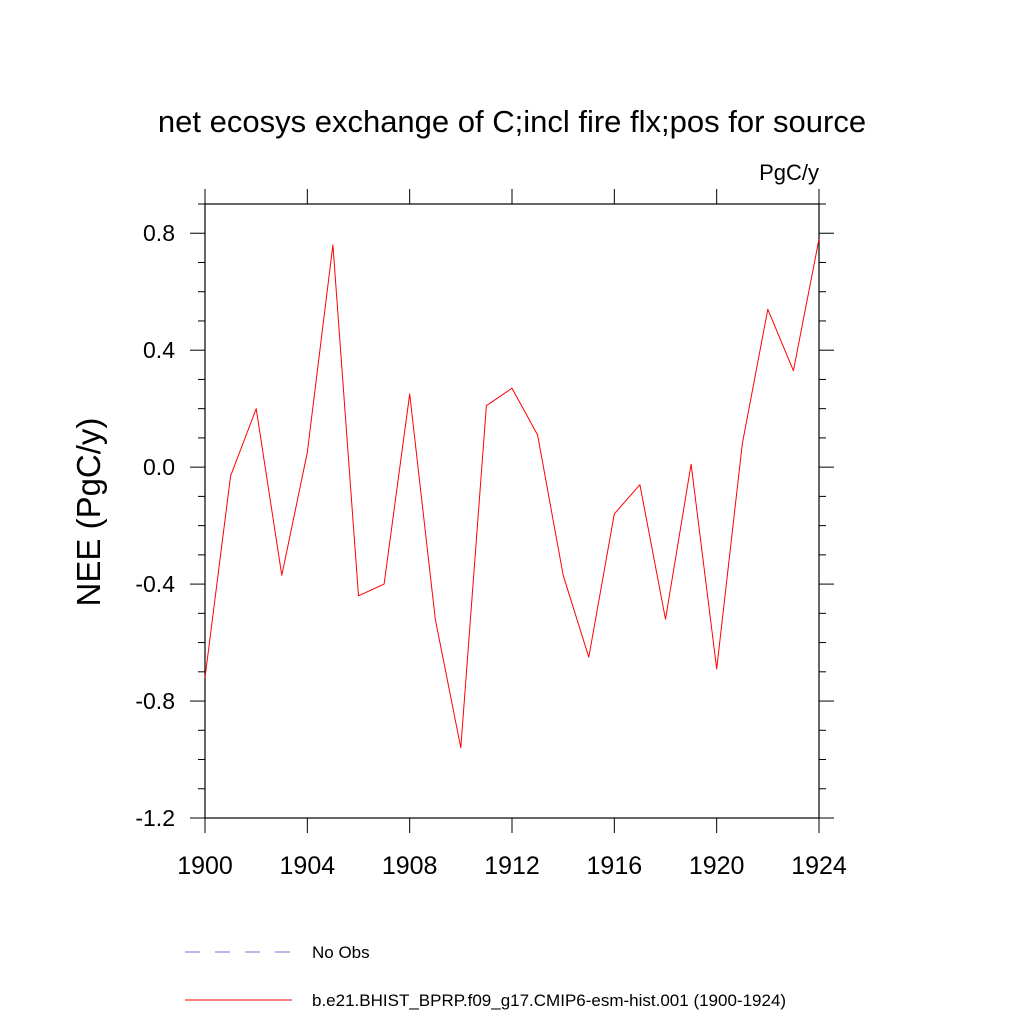 The image size is (1024, 1024). What do you see at coordinates (155, 818) in the screenshot?
I see `y-tick-label: -1.2` at bounding box center [155, 818].